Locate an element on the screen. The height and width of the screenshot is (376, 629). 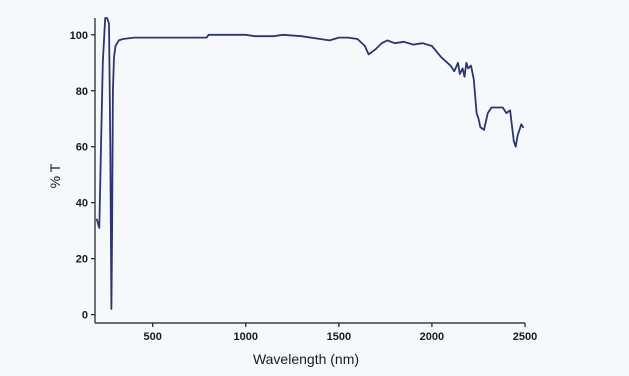
y-tick-label: 60 is located at coordinates (82, 148).